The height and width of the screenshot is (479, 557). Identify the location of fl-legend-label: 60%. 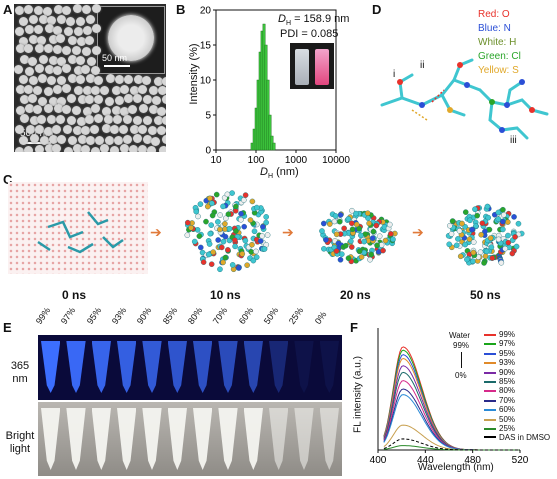
(507, 410).